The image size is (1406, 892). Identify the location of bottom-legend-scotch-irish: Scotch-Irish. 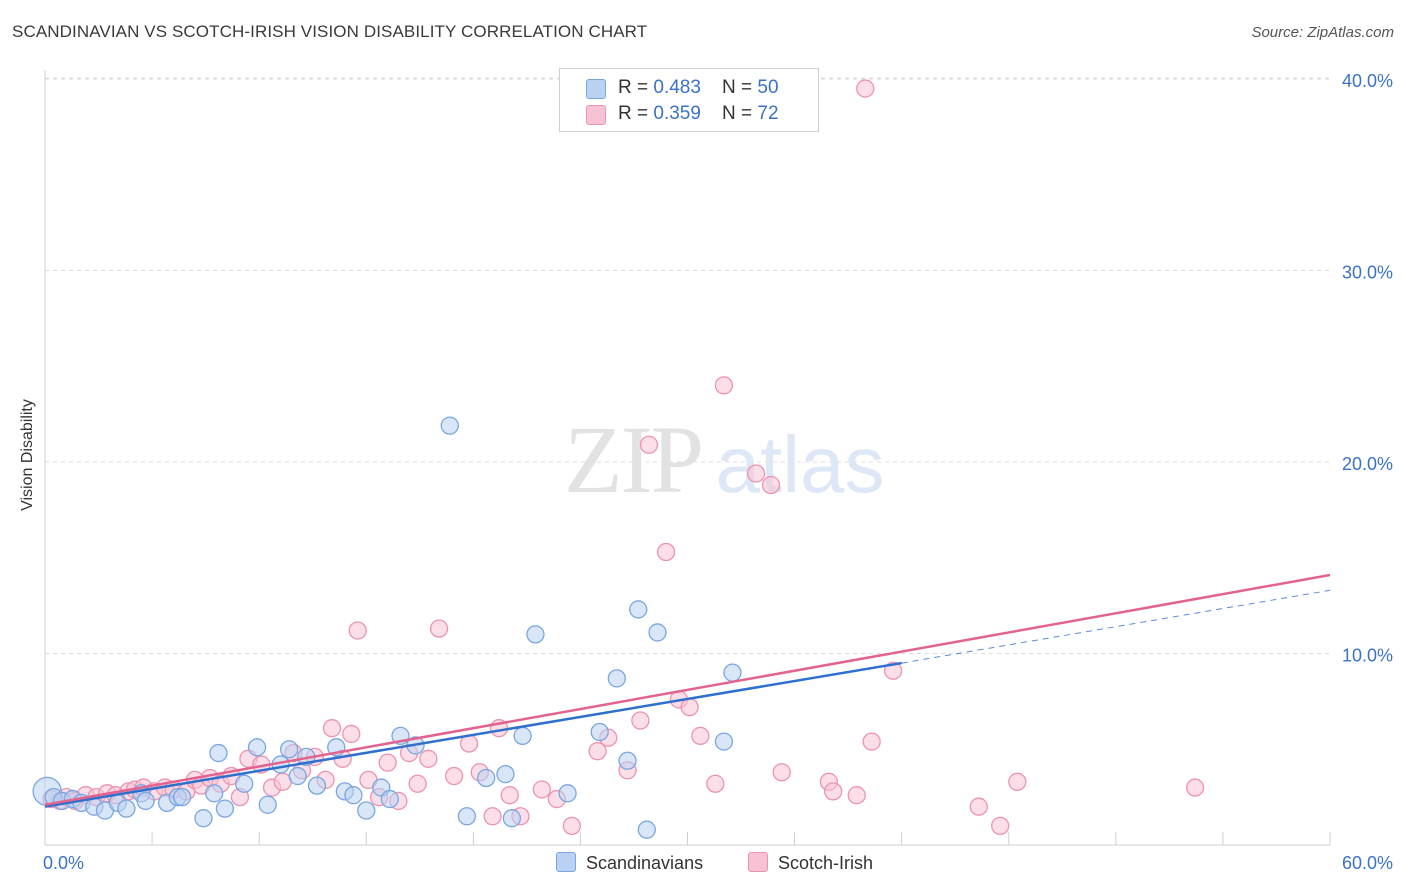
(810, 863).